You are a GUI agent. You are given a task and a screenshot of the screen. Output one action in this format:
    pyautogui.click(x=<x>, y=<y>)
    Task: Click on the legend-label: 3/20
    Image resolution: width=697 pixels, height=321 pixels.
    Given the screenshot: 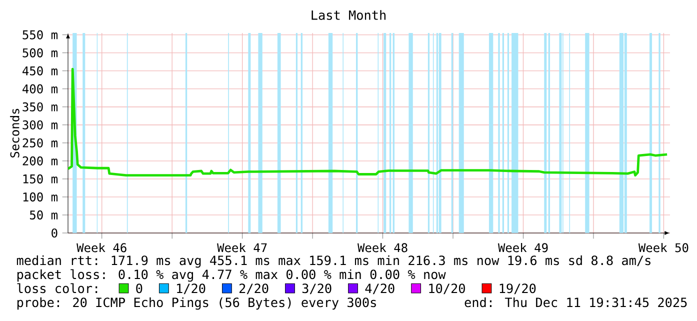 What is the action you would take?
    pyautogui.click(x=317, y=289)
    